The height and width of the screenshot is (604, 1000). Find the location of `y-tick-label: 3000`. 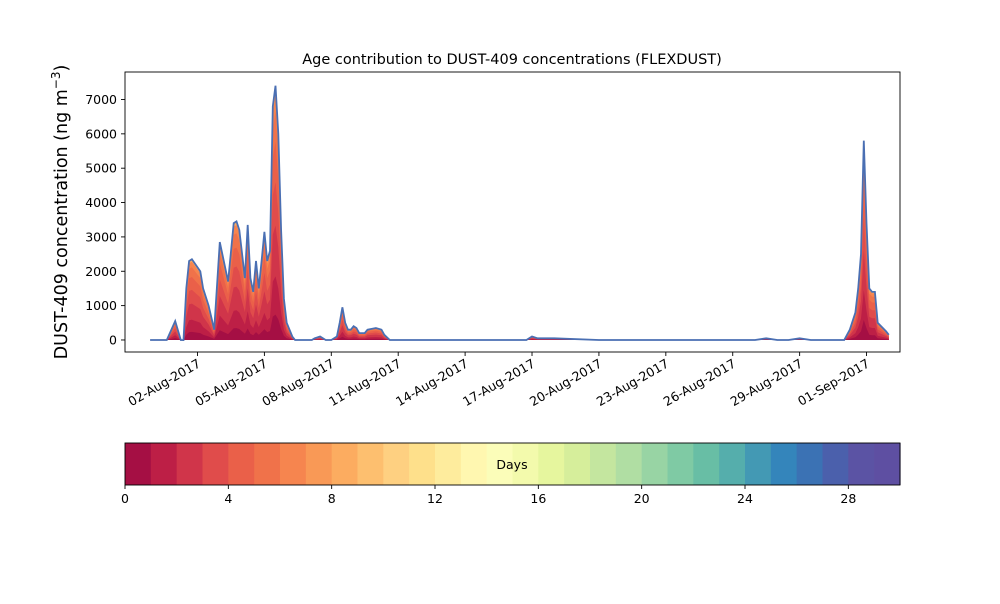

y-tick-label: 3000 is located at coordinates (101, 236).